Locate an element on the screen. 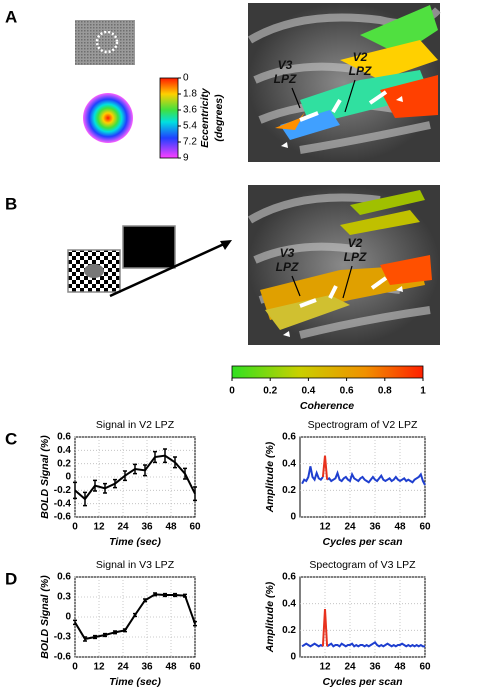 Image resolution: width=481 pixels, height=687 pixels. eccentricity-colorbar is located at coordinates (169, 118).